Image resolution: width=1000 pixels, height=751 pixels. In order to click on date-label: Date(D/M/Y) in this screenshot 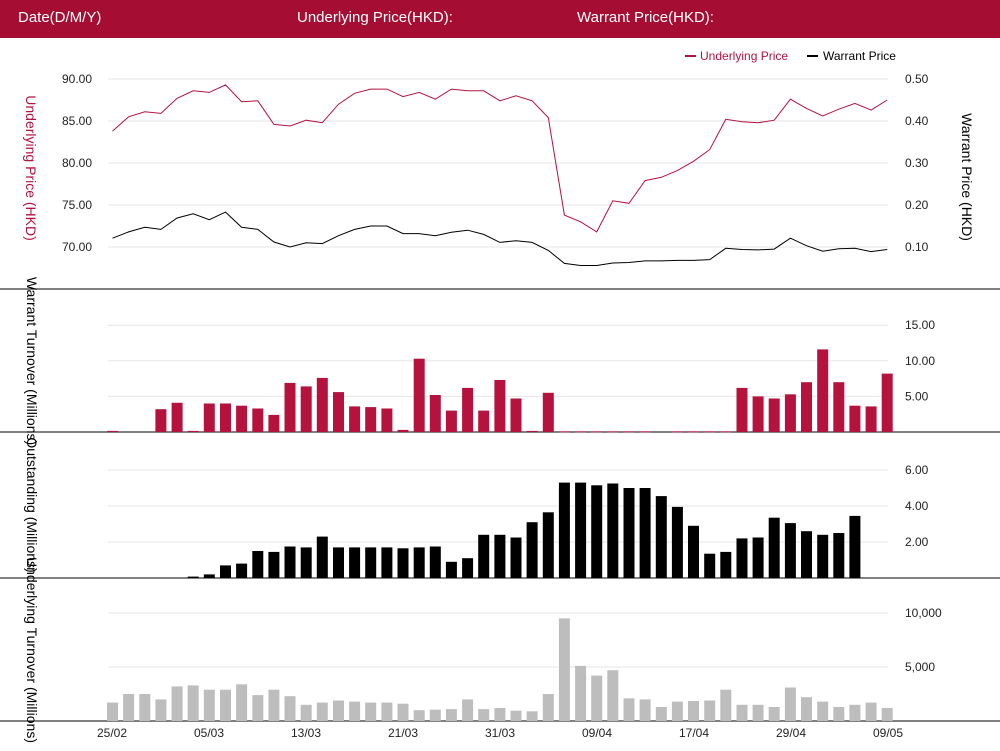, I will do `click(60, 17)`.